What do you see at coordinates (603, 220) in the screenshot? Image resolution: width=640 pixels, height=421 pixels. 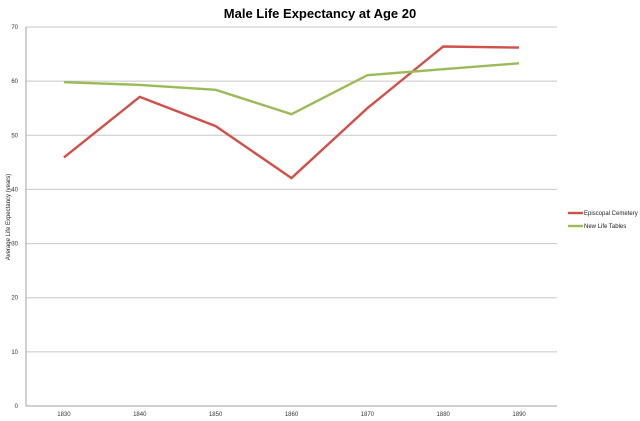 I see `legend: Episcopal Cemetery New Life Tables` at bounding box center [603, 220].